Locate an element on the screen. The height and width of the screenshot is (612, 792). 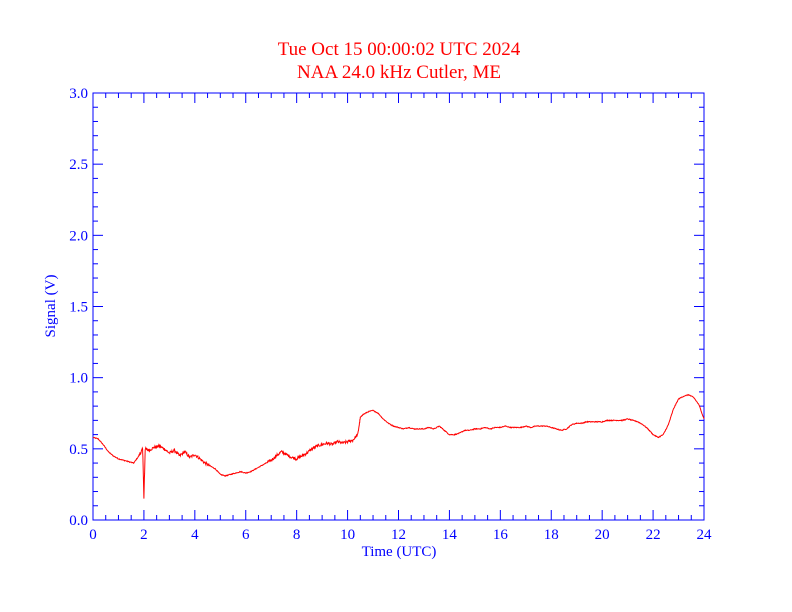
x-tick-label: 18 is located at coordinates (551, 535).